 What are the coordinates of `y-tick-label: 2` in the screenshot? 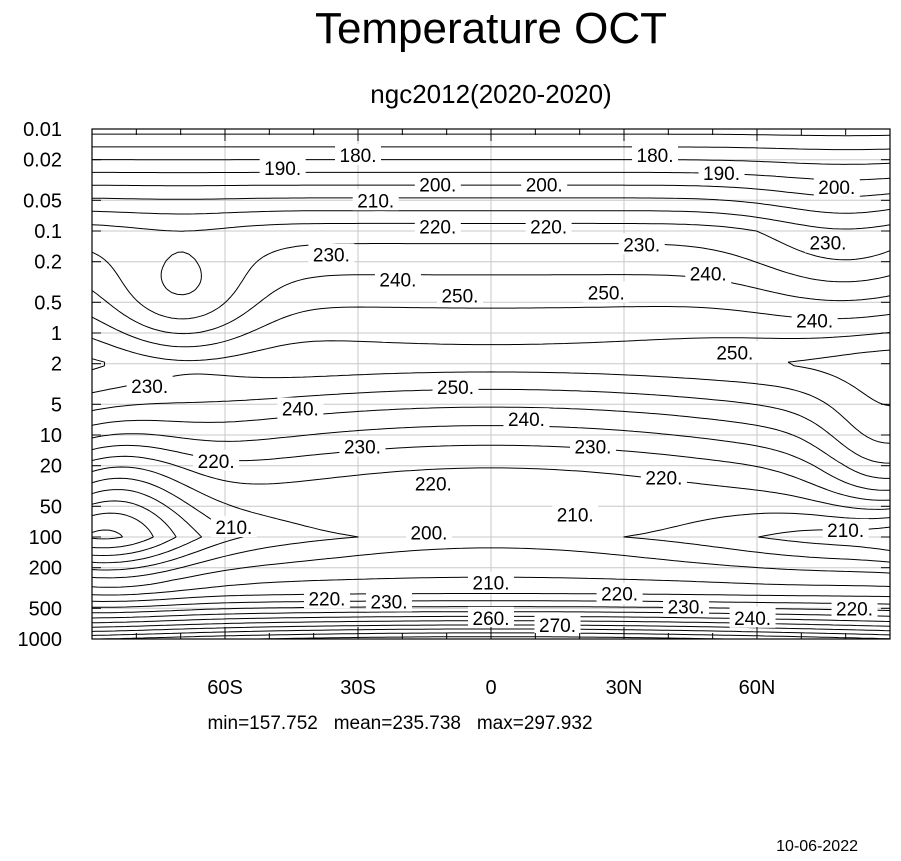 It's located at (56, 365).